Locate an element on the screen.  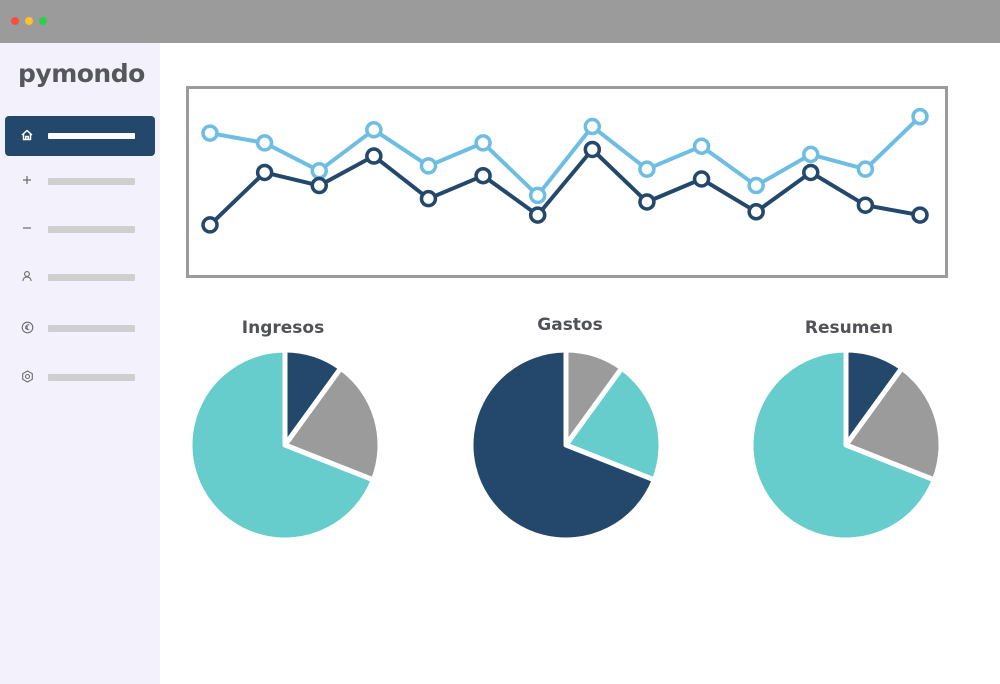
pie-chart-resumen is located at coordinates (846, 445).